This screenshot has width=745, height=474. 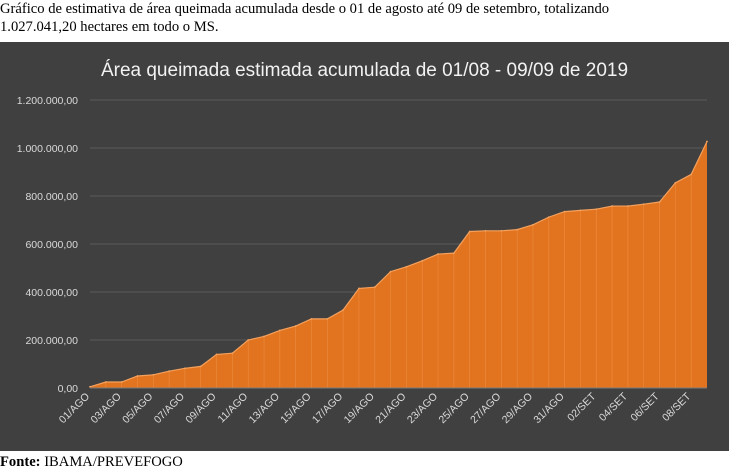 What do you see at coordinates (51, 197) in the screenshot?
I see `y-tick-label: 800.000,00` at bounding box center [51, 197].